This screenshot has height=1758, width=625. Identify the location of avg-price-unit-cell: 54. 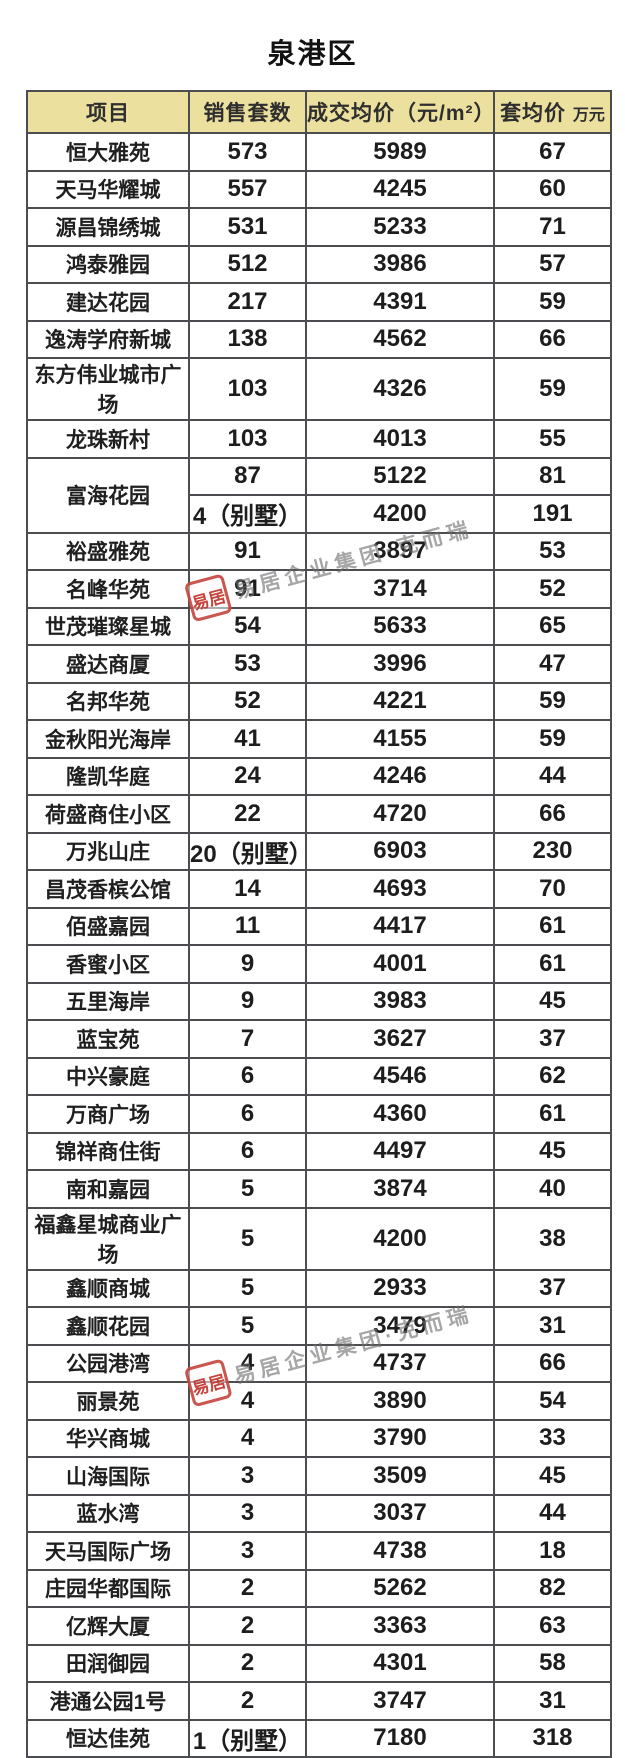
(552, 1401).